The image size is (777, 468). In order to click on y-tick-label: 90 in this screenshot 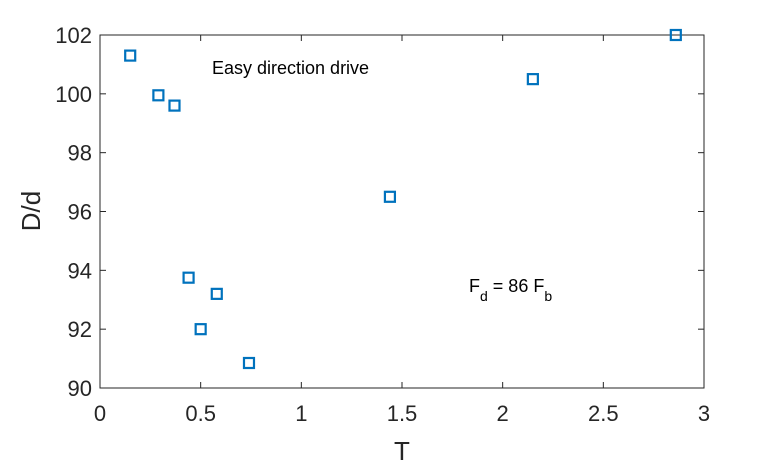, I will do `click(80, 388)`.